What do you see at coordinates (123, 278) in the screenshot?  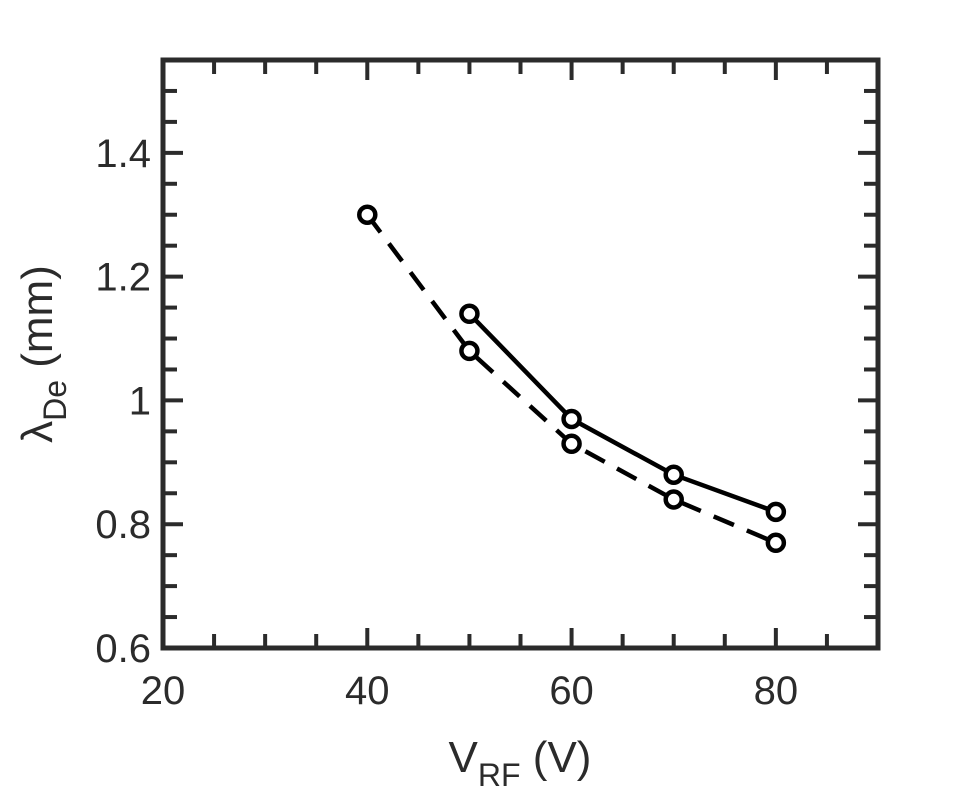 I see `y-tick-label: 1.2` at bounding box center [123, 278].